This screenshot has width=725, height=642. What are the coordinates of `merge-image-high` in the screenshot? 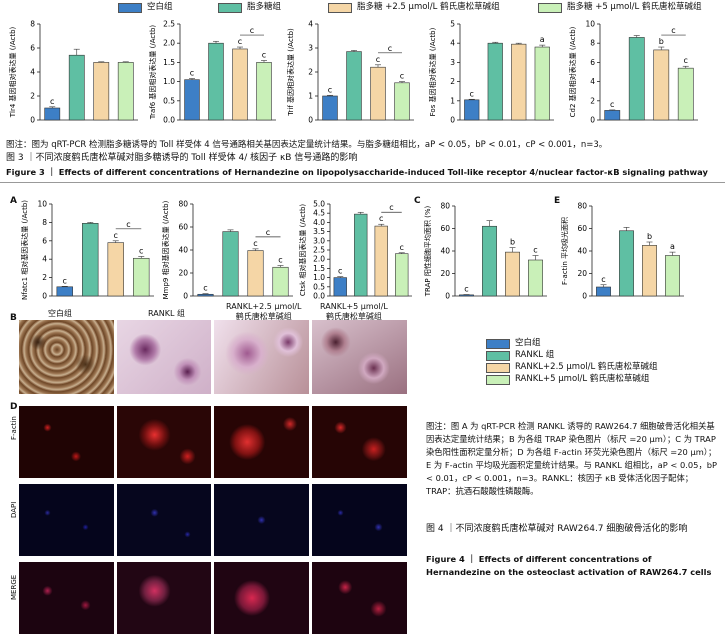 It's located at (359, 598).